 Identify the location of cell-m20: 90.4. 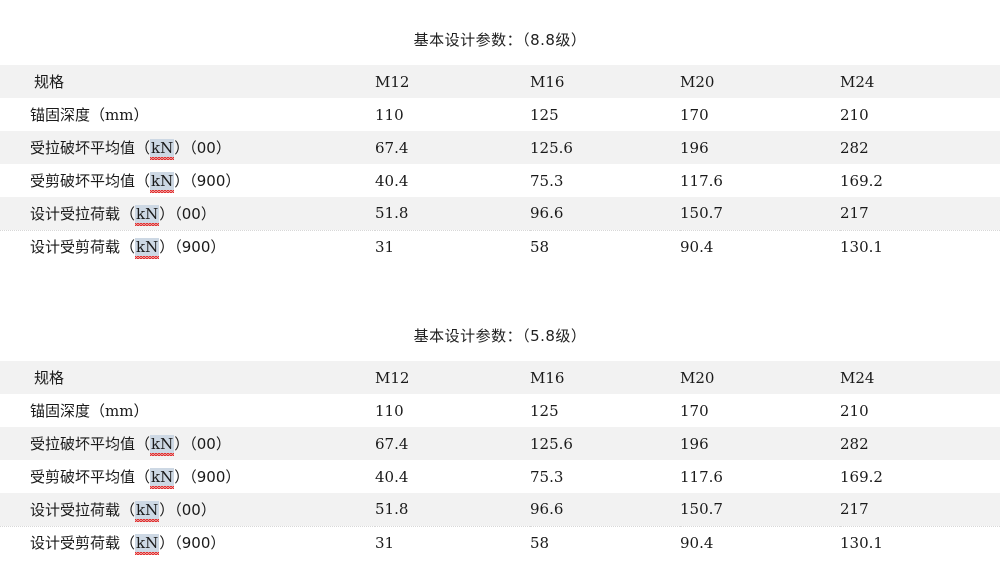
(760, 246).